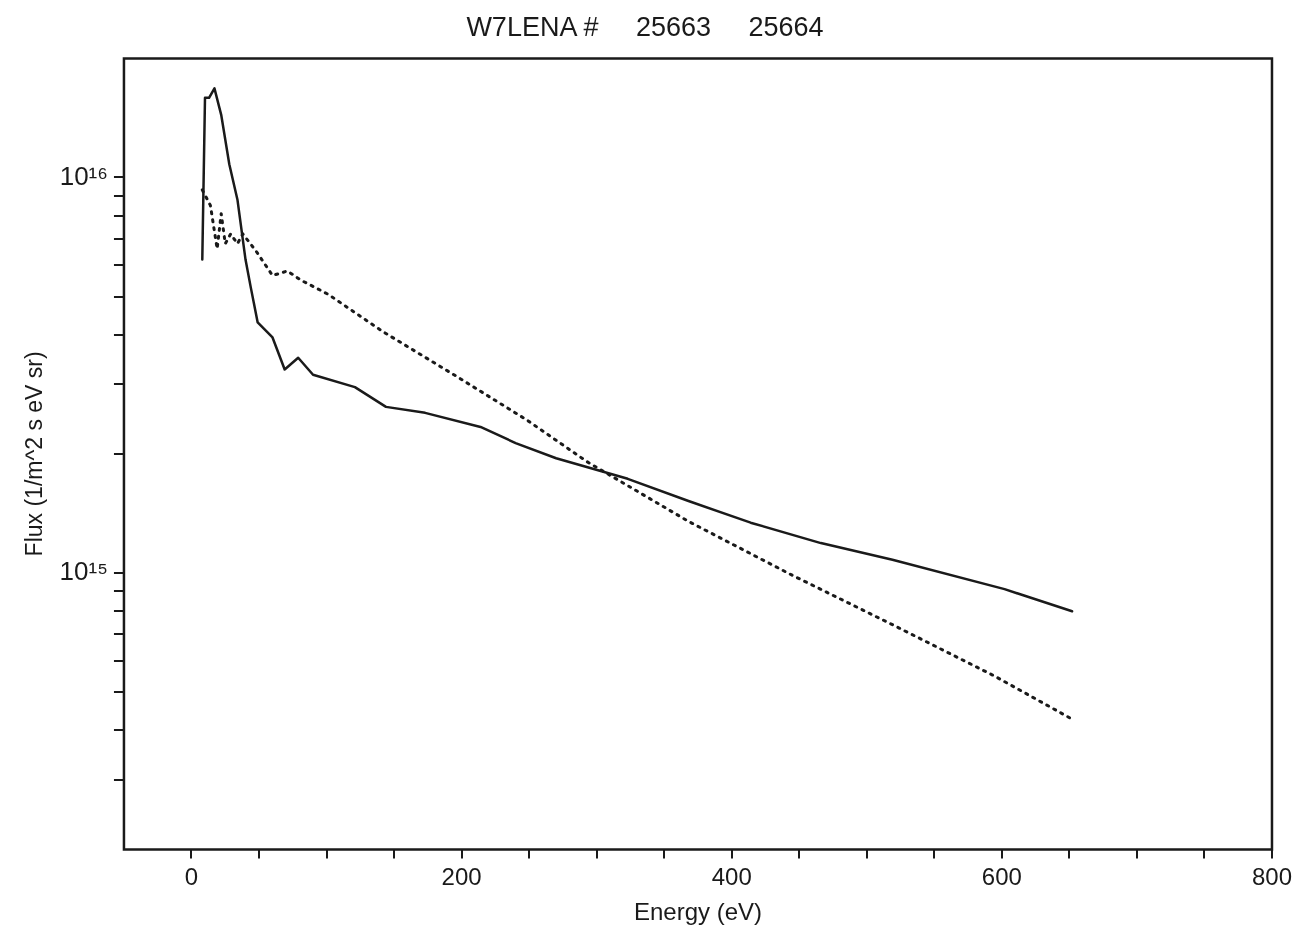  What do you see at coordinates (83, 571) in the screenshot?
I see `y-tick-label: 10¹⁵` at bounding box center [83, 571].